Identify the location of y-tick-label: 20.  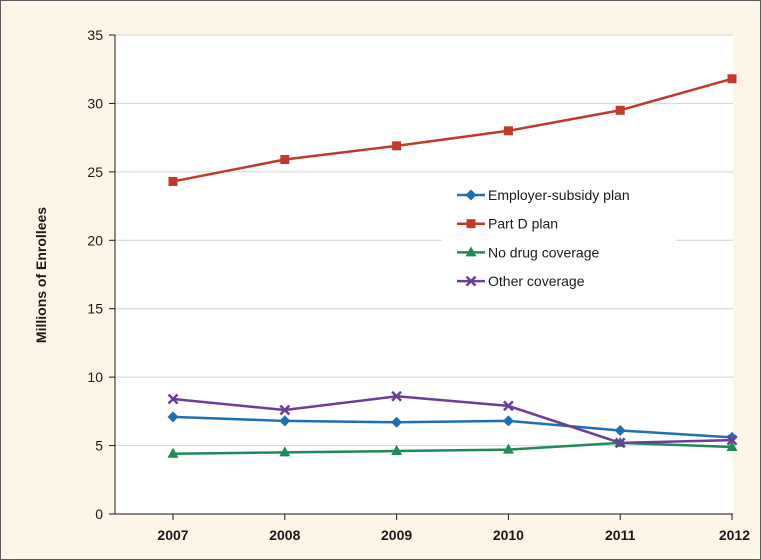
(95, 240).